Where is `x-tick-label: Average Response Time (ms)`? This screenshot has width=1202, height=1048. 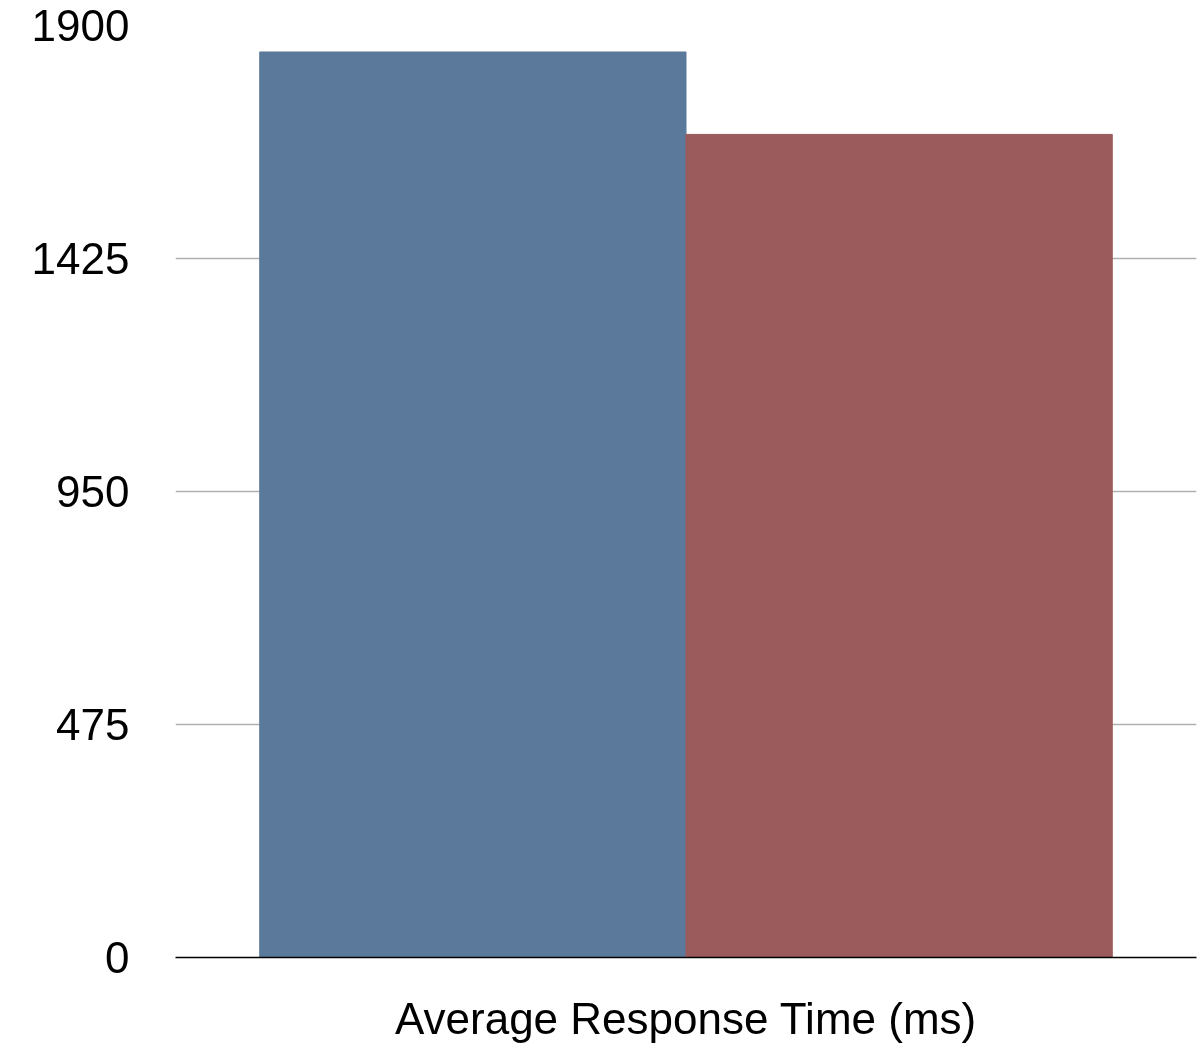 x-tick-label: Average Response Time (ms) is located at coordinates (686, 1018).